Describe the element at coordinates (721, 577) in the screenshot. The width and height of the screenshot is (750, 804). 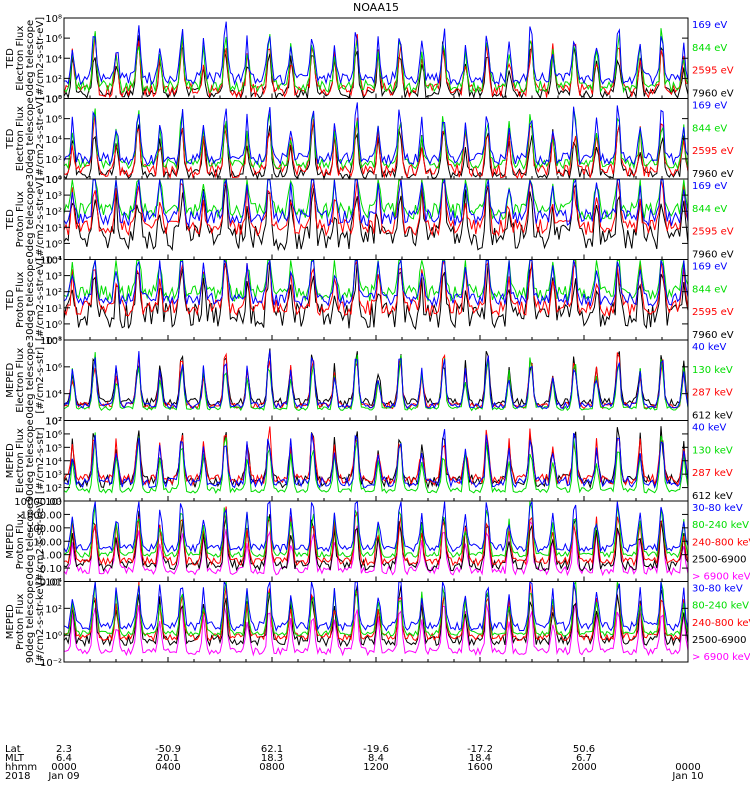
I see `legend-entry: > 6900 keV` at that location.